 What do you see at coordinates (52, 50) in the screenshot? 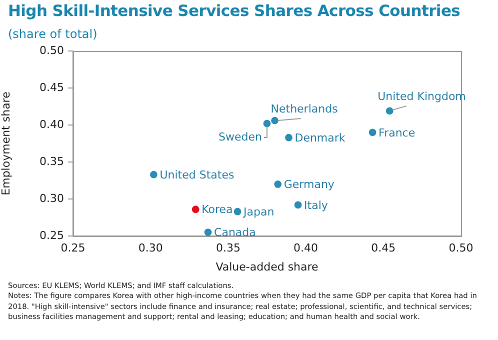
I see `y-tick-label: 0.50` at bounding box center [52, 50].